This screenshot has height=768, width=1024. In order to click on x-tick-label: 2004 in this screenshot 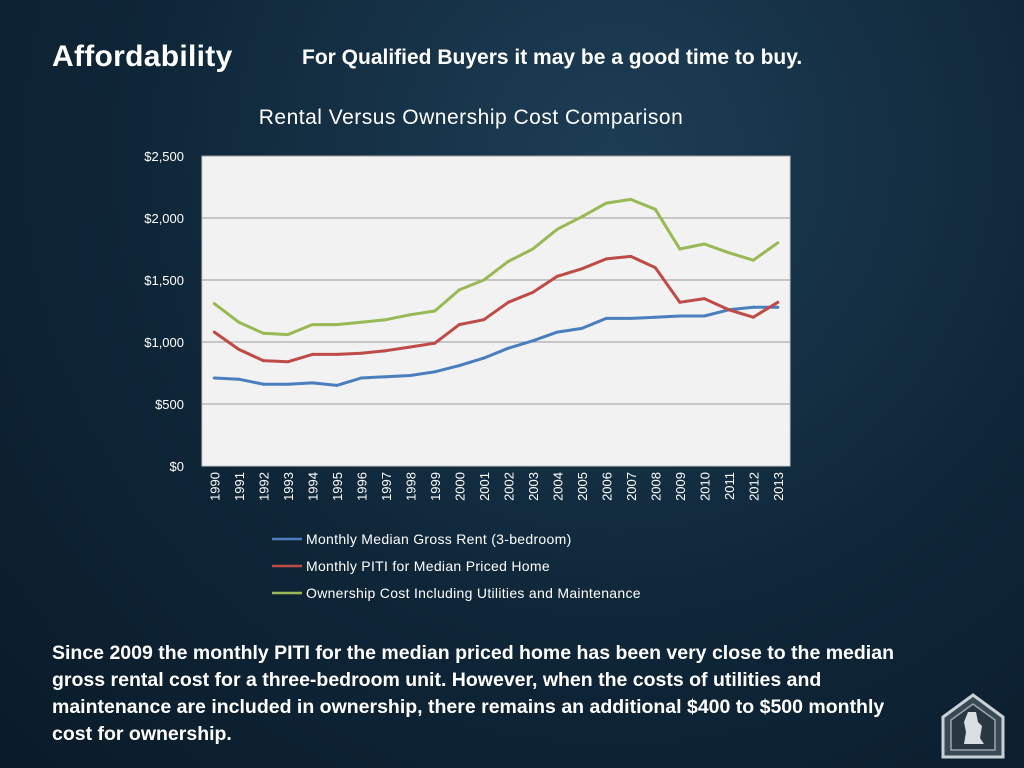, I will do `click(557, 486)`.